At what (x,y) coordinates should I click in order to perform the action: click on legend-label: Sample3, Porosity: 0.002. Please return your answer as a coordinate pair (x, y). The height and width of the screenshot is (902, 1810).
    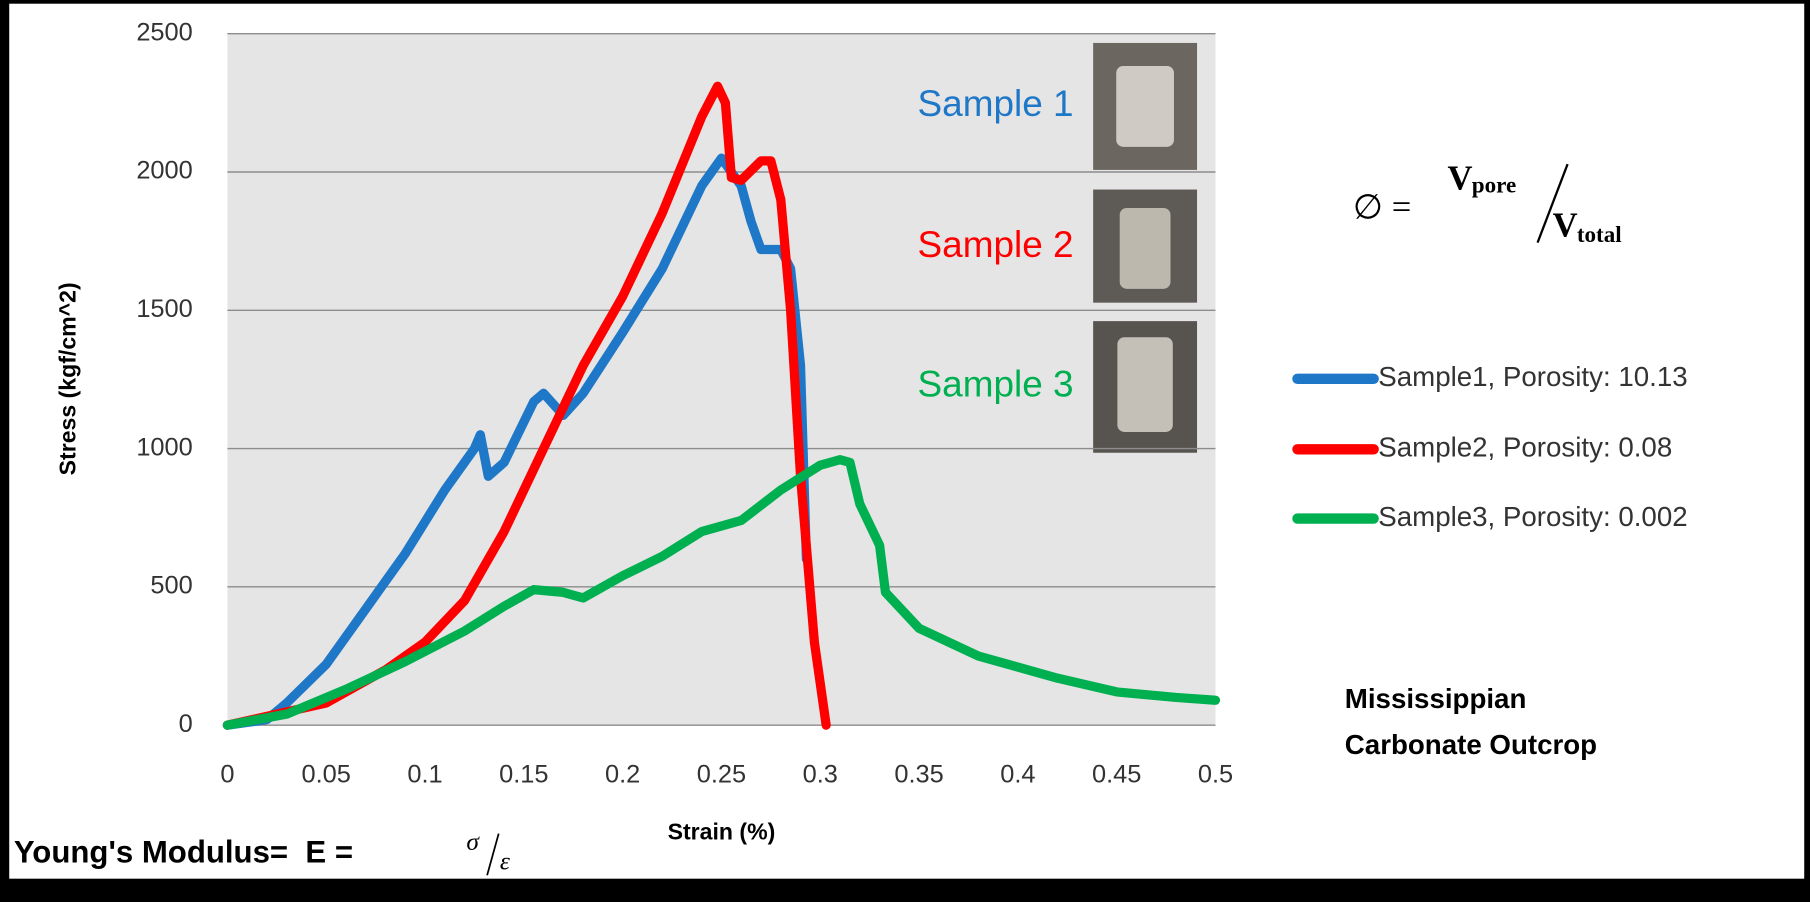
    Looking at the image, I should click on (1532, 516).